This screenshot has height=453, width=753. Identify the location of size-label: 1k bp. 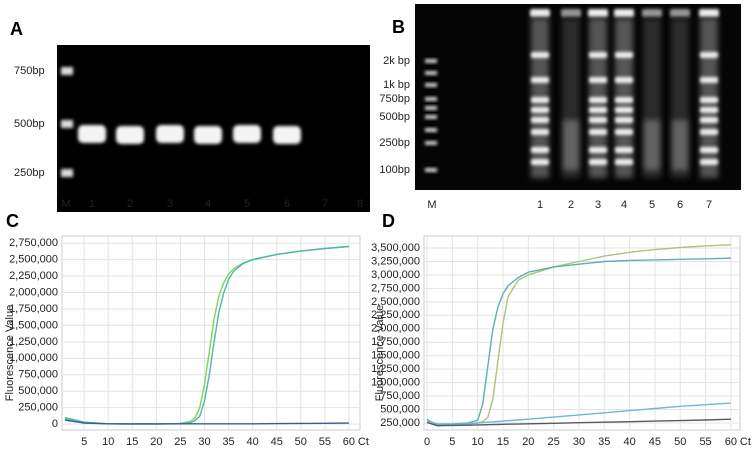
(396, 85).